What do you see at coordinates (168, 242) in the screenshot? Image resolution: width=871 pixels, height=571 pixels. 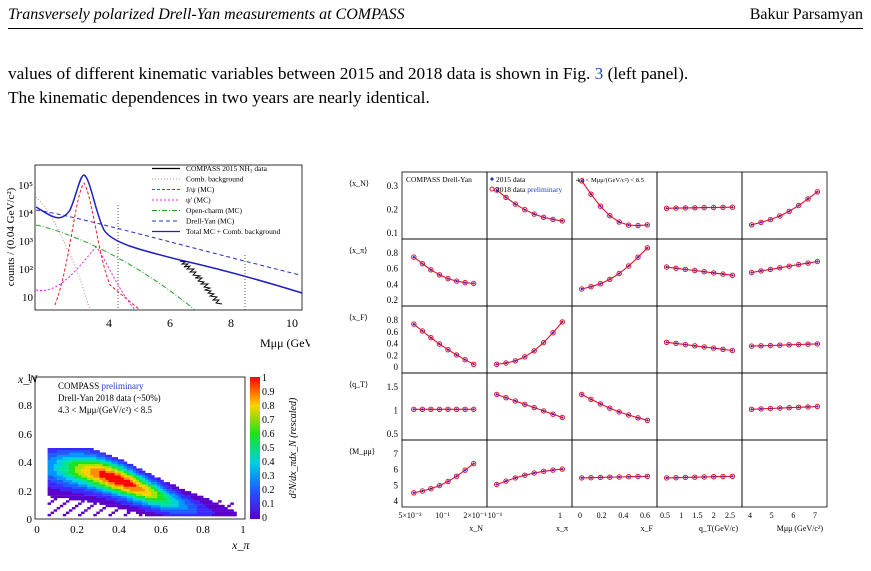 I see `drell-yan-curve` at bounding box center [168, 242].